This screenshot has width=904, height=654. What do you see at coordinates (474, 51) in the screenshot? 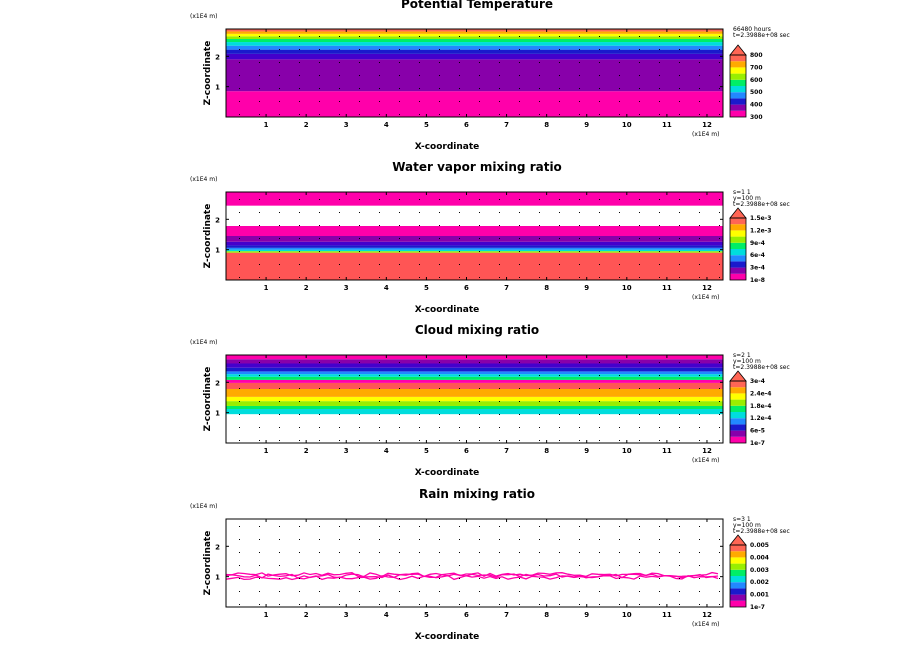
I see `contour-band` at bounding box center [474, 51].